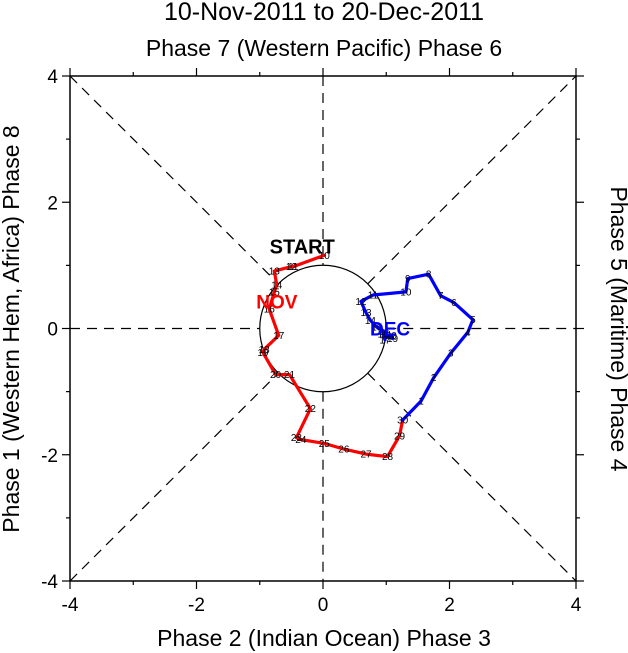 Image resolution: width=628 pixels, height=653 pixels. Describe the element at coordinates (297, 438) in the screenshot. I see `day-label: 23` at that location.